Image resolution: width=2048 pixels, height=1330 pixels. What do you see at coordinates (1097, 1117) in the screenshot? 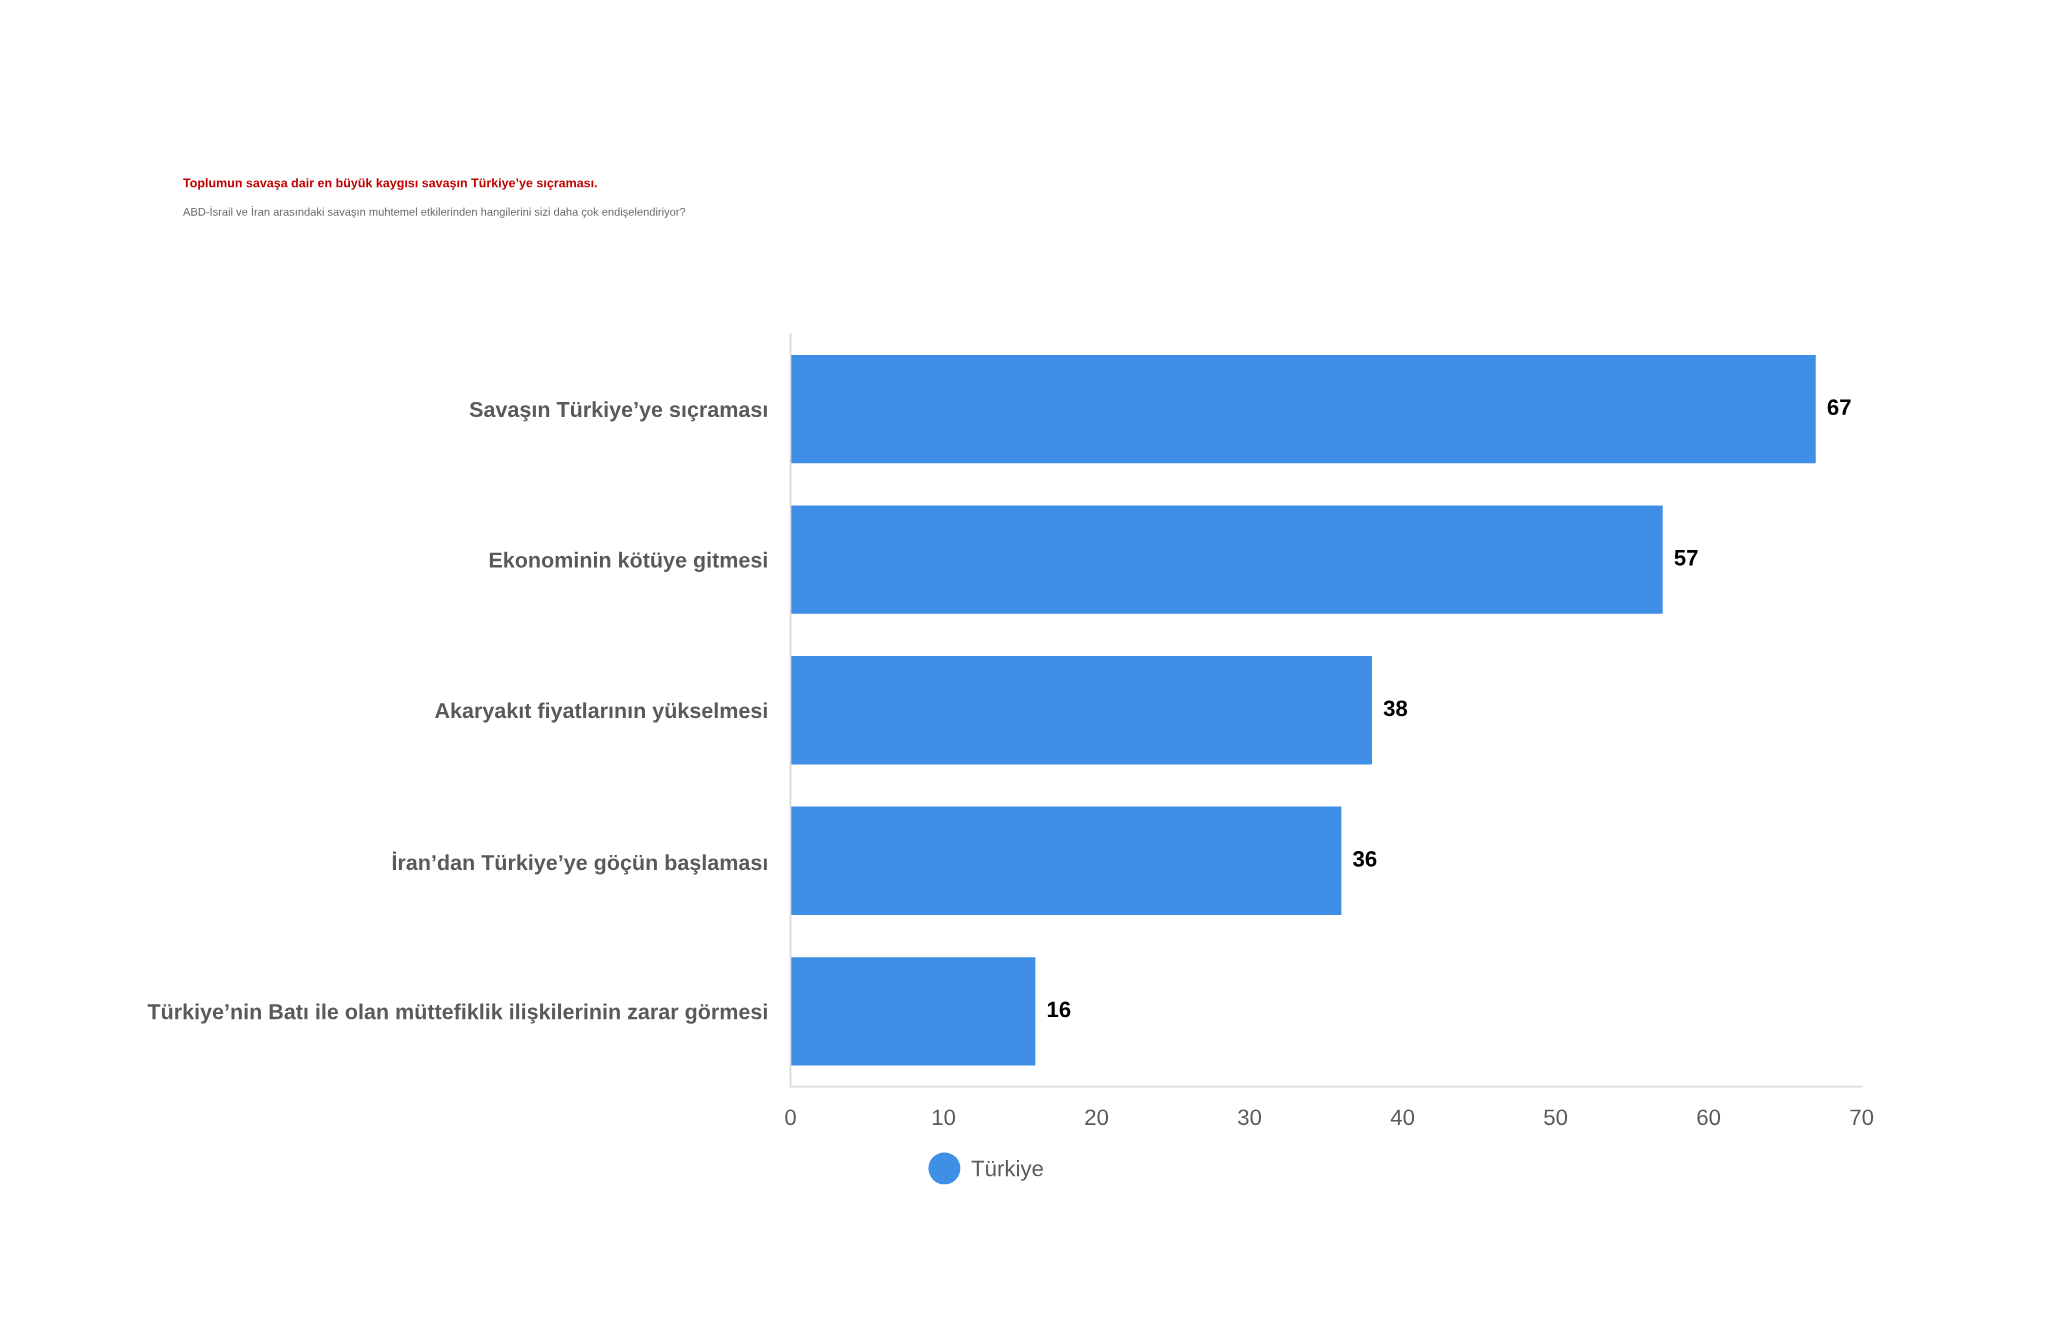
I see `x-tick-label: 20` at bounding box center [1097, 1117].